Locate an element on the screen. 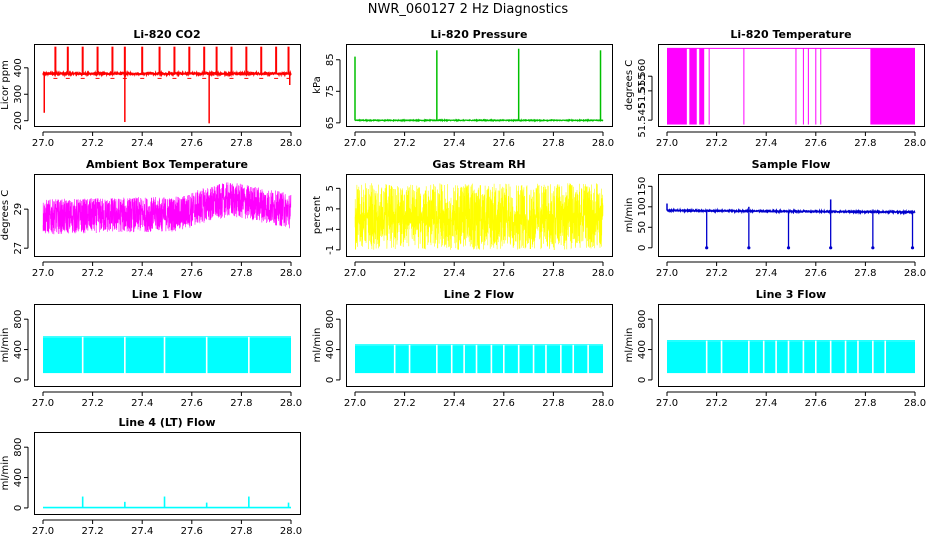  y-axis: 65 75 85 is located at coordinates (333, 91).